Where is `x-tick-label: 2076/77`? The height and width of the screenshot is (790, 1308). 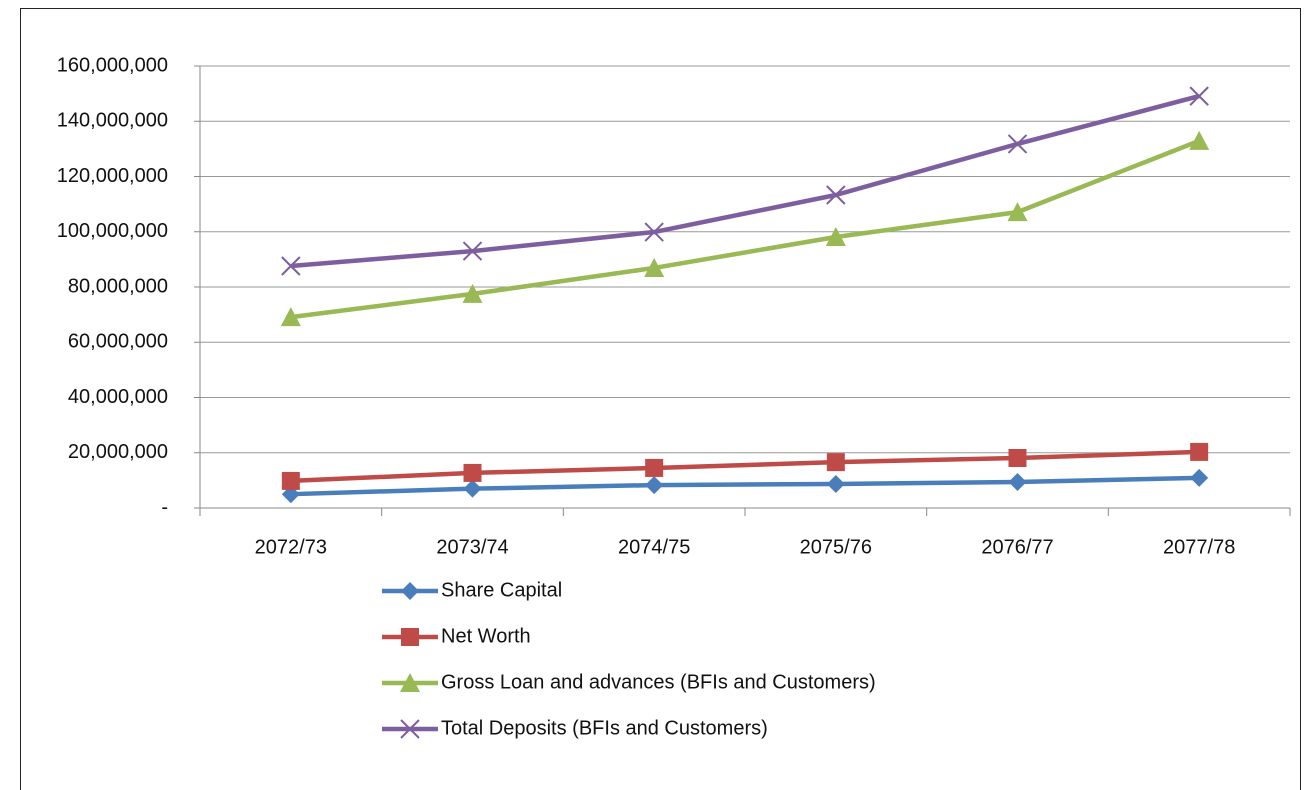 x-tick-label: 2076/77 is located at coordinates (1017, 547).